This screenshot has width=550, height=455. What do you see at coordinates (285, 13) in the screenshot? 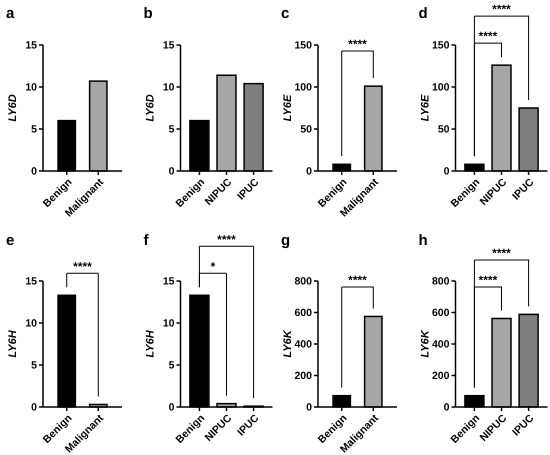
I see `chart-title: c` at bounding box center [285, 13].